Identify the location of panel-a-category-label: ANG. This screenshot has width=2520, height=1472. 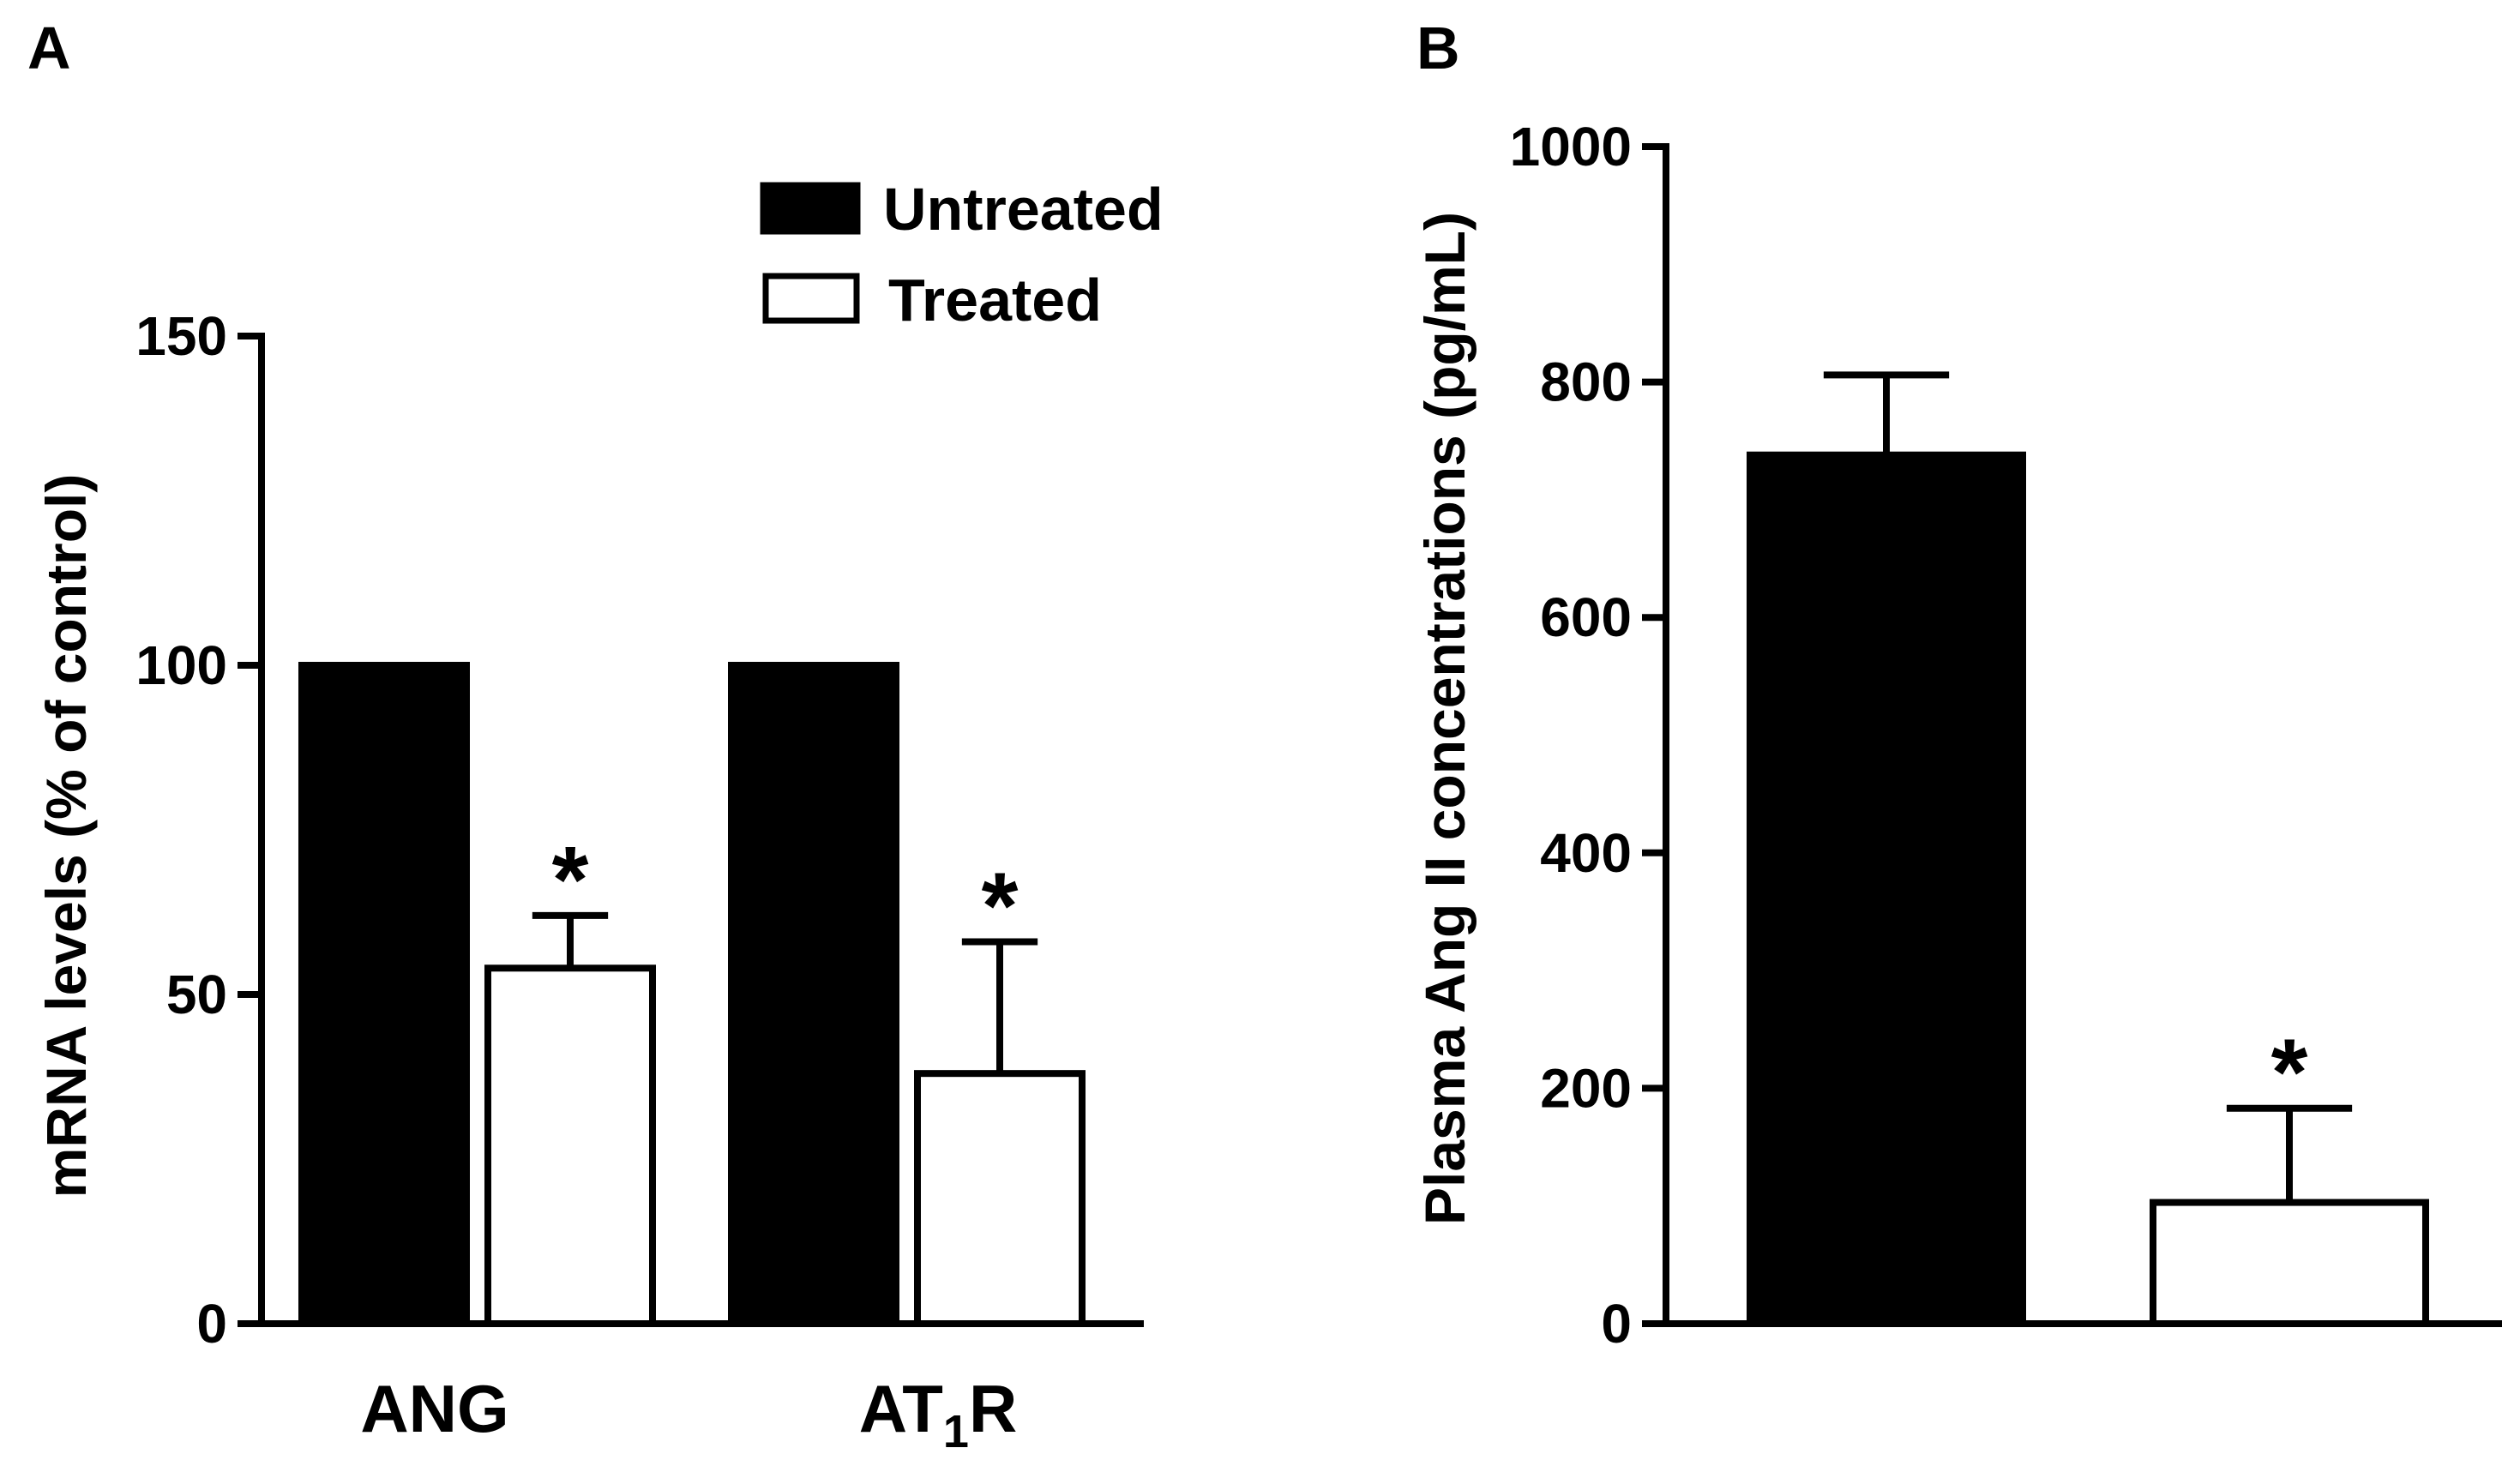
(434, 1409).